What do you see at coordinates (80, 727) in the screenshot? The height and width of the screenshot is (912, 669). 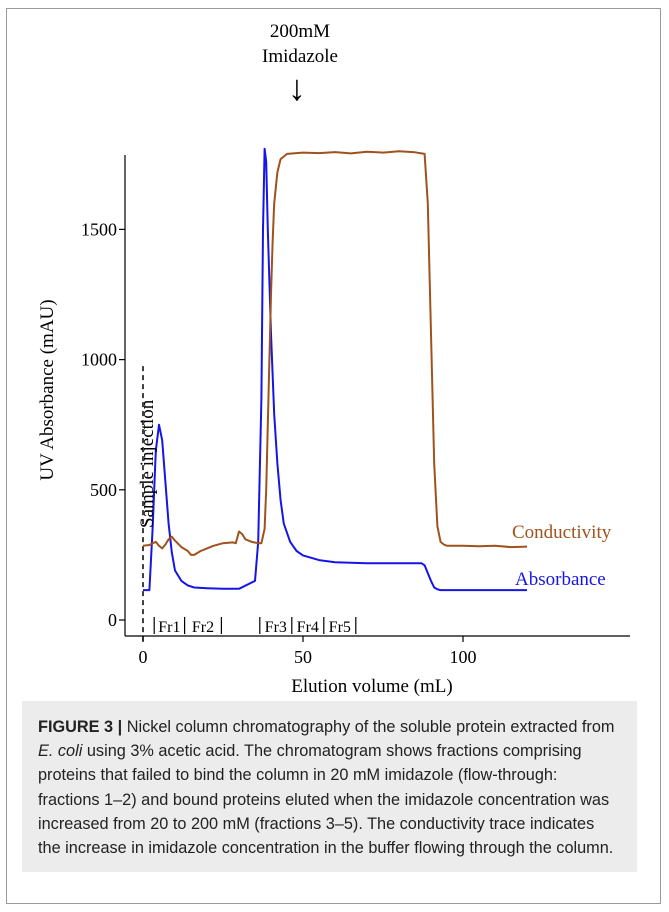 I see `caption-label: FIGURE 3 |` at bounding box center [80, 727].